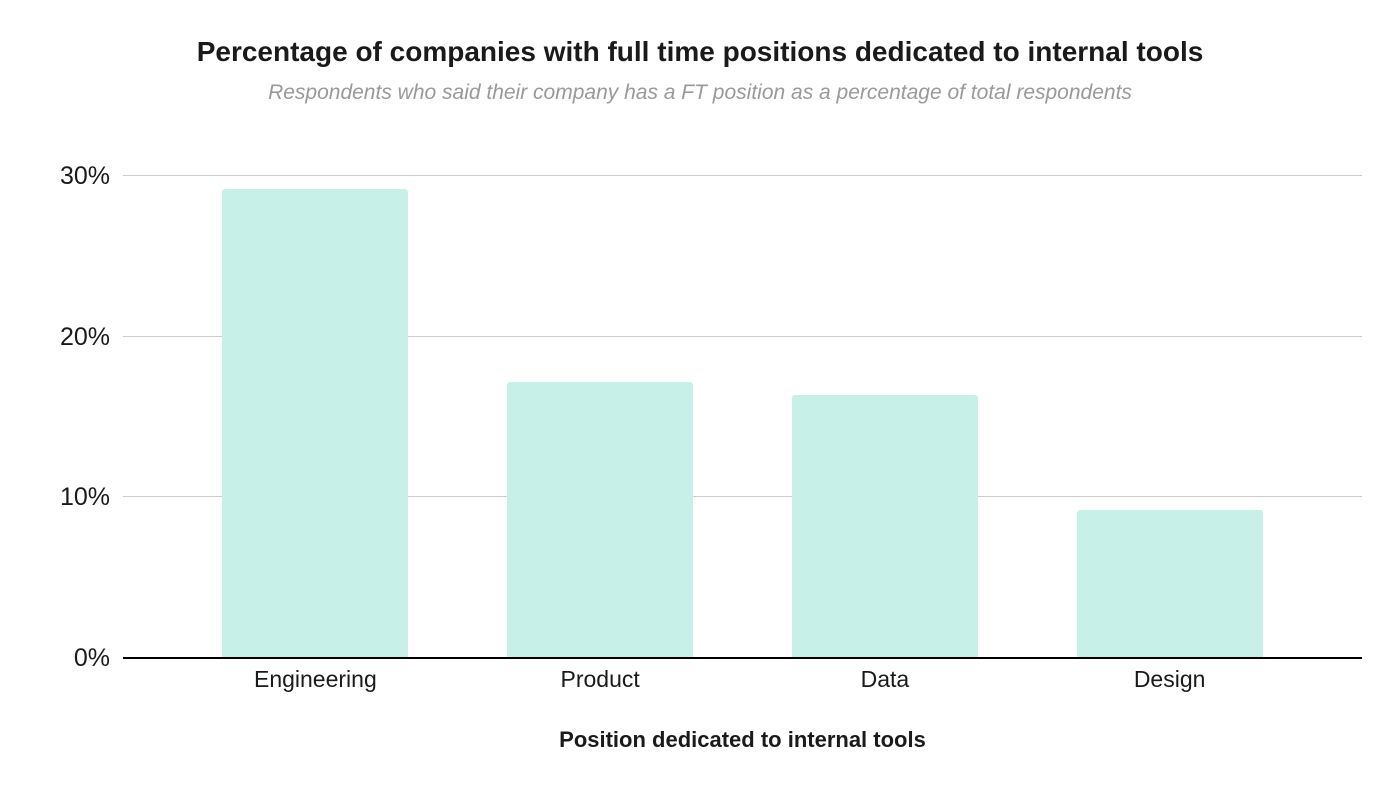 This screenshot has height=792, width=1400. I want to click on y-tick-label-30: 30%, so click(84, 176).